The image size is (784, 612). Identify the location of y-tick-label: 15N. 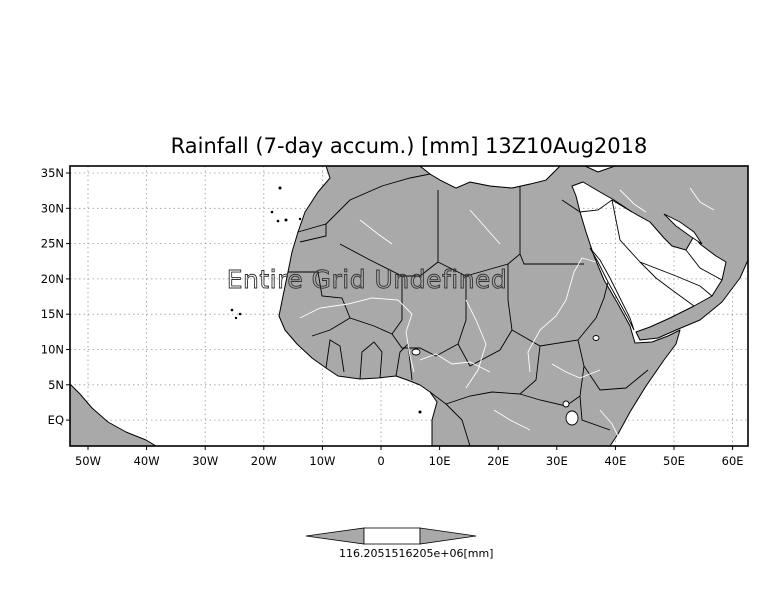
(52, 314).